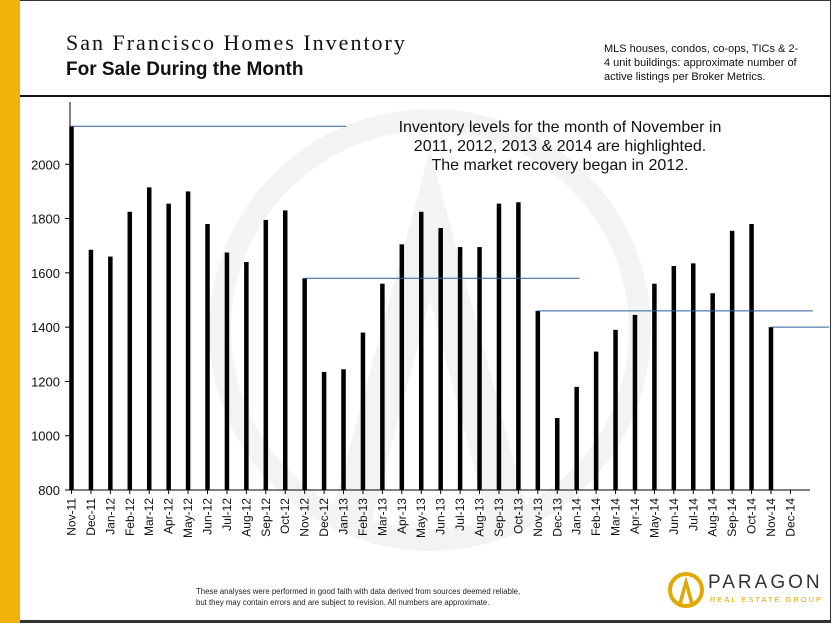  Describe the element at coordinates (246, 517) in the screenshot. I see `x-tick-label: Aug-12` at that location.